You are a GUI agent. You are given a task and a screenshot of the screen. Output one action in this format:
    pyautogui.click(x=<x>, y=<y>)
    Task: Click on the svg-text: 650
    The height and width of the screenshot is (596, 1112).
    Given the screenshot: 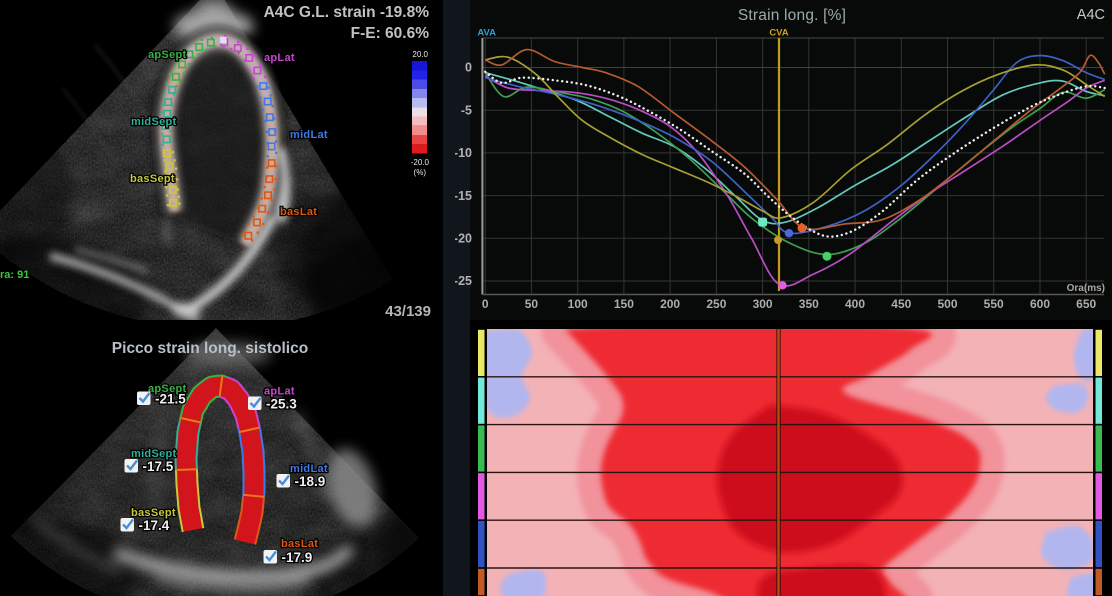 What is the action you would take?
    pyautogui.click(x=1086, y=304)
    